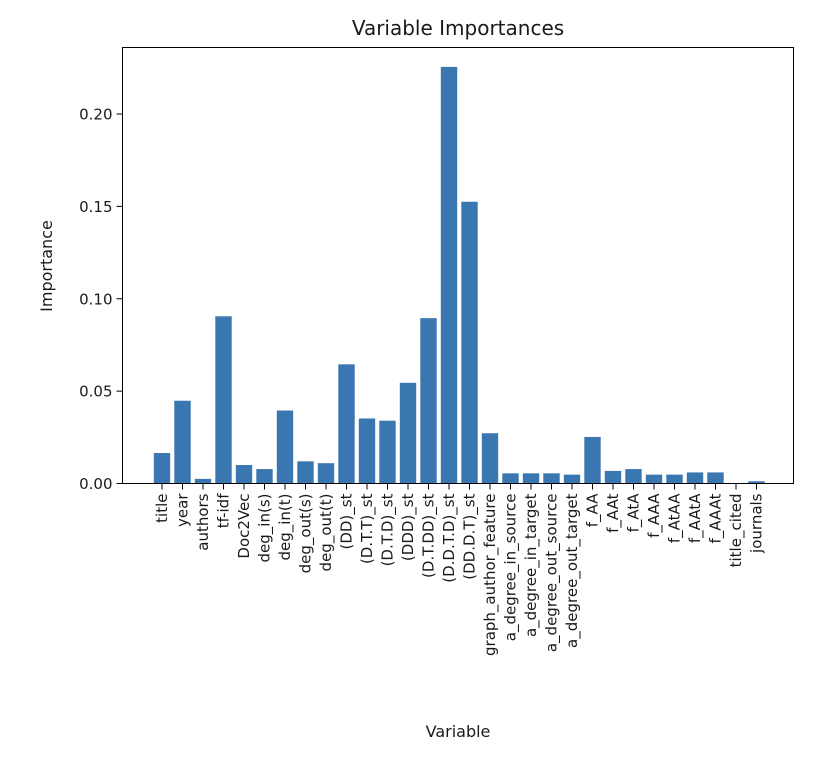 The height and width of the screenshot is (772, 828). What do you see at coordinates (449, 537) in the screenshot?
I see `x-tick-label: (D.D.T.D)_st` at bounding box center [449, 537].